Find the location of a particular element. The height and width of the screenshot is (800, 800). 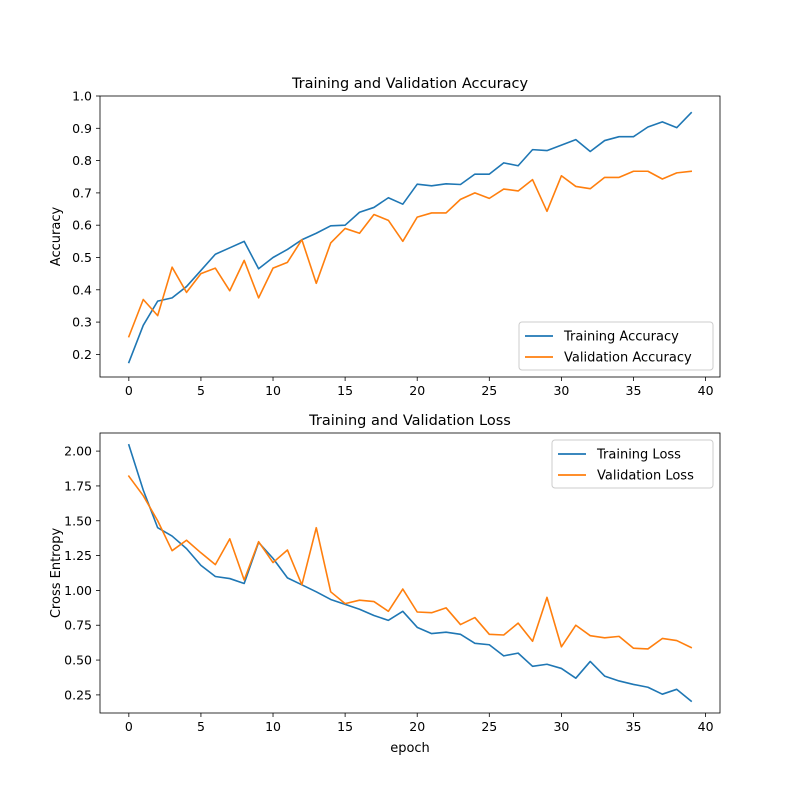

accuracy-x-tick-label: 30 is located at coordinates (561, 390).